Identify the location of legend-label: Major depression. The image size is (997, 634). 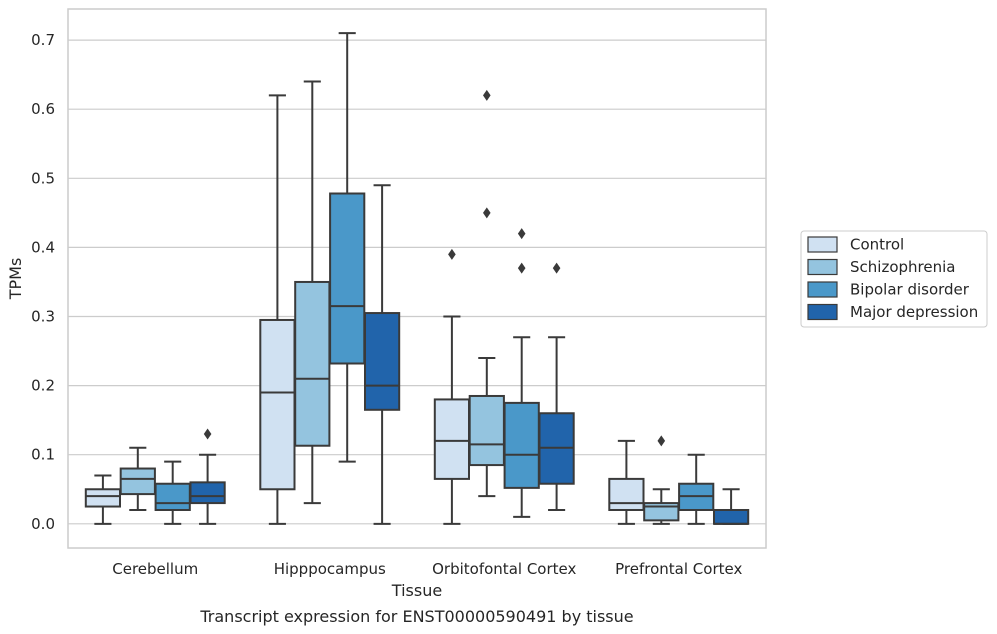
(914, 312).